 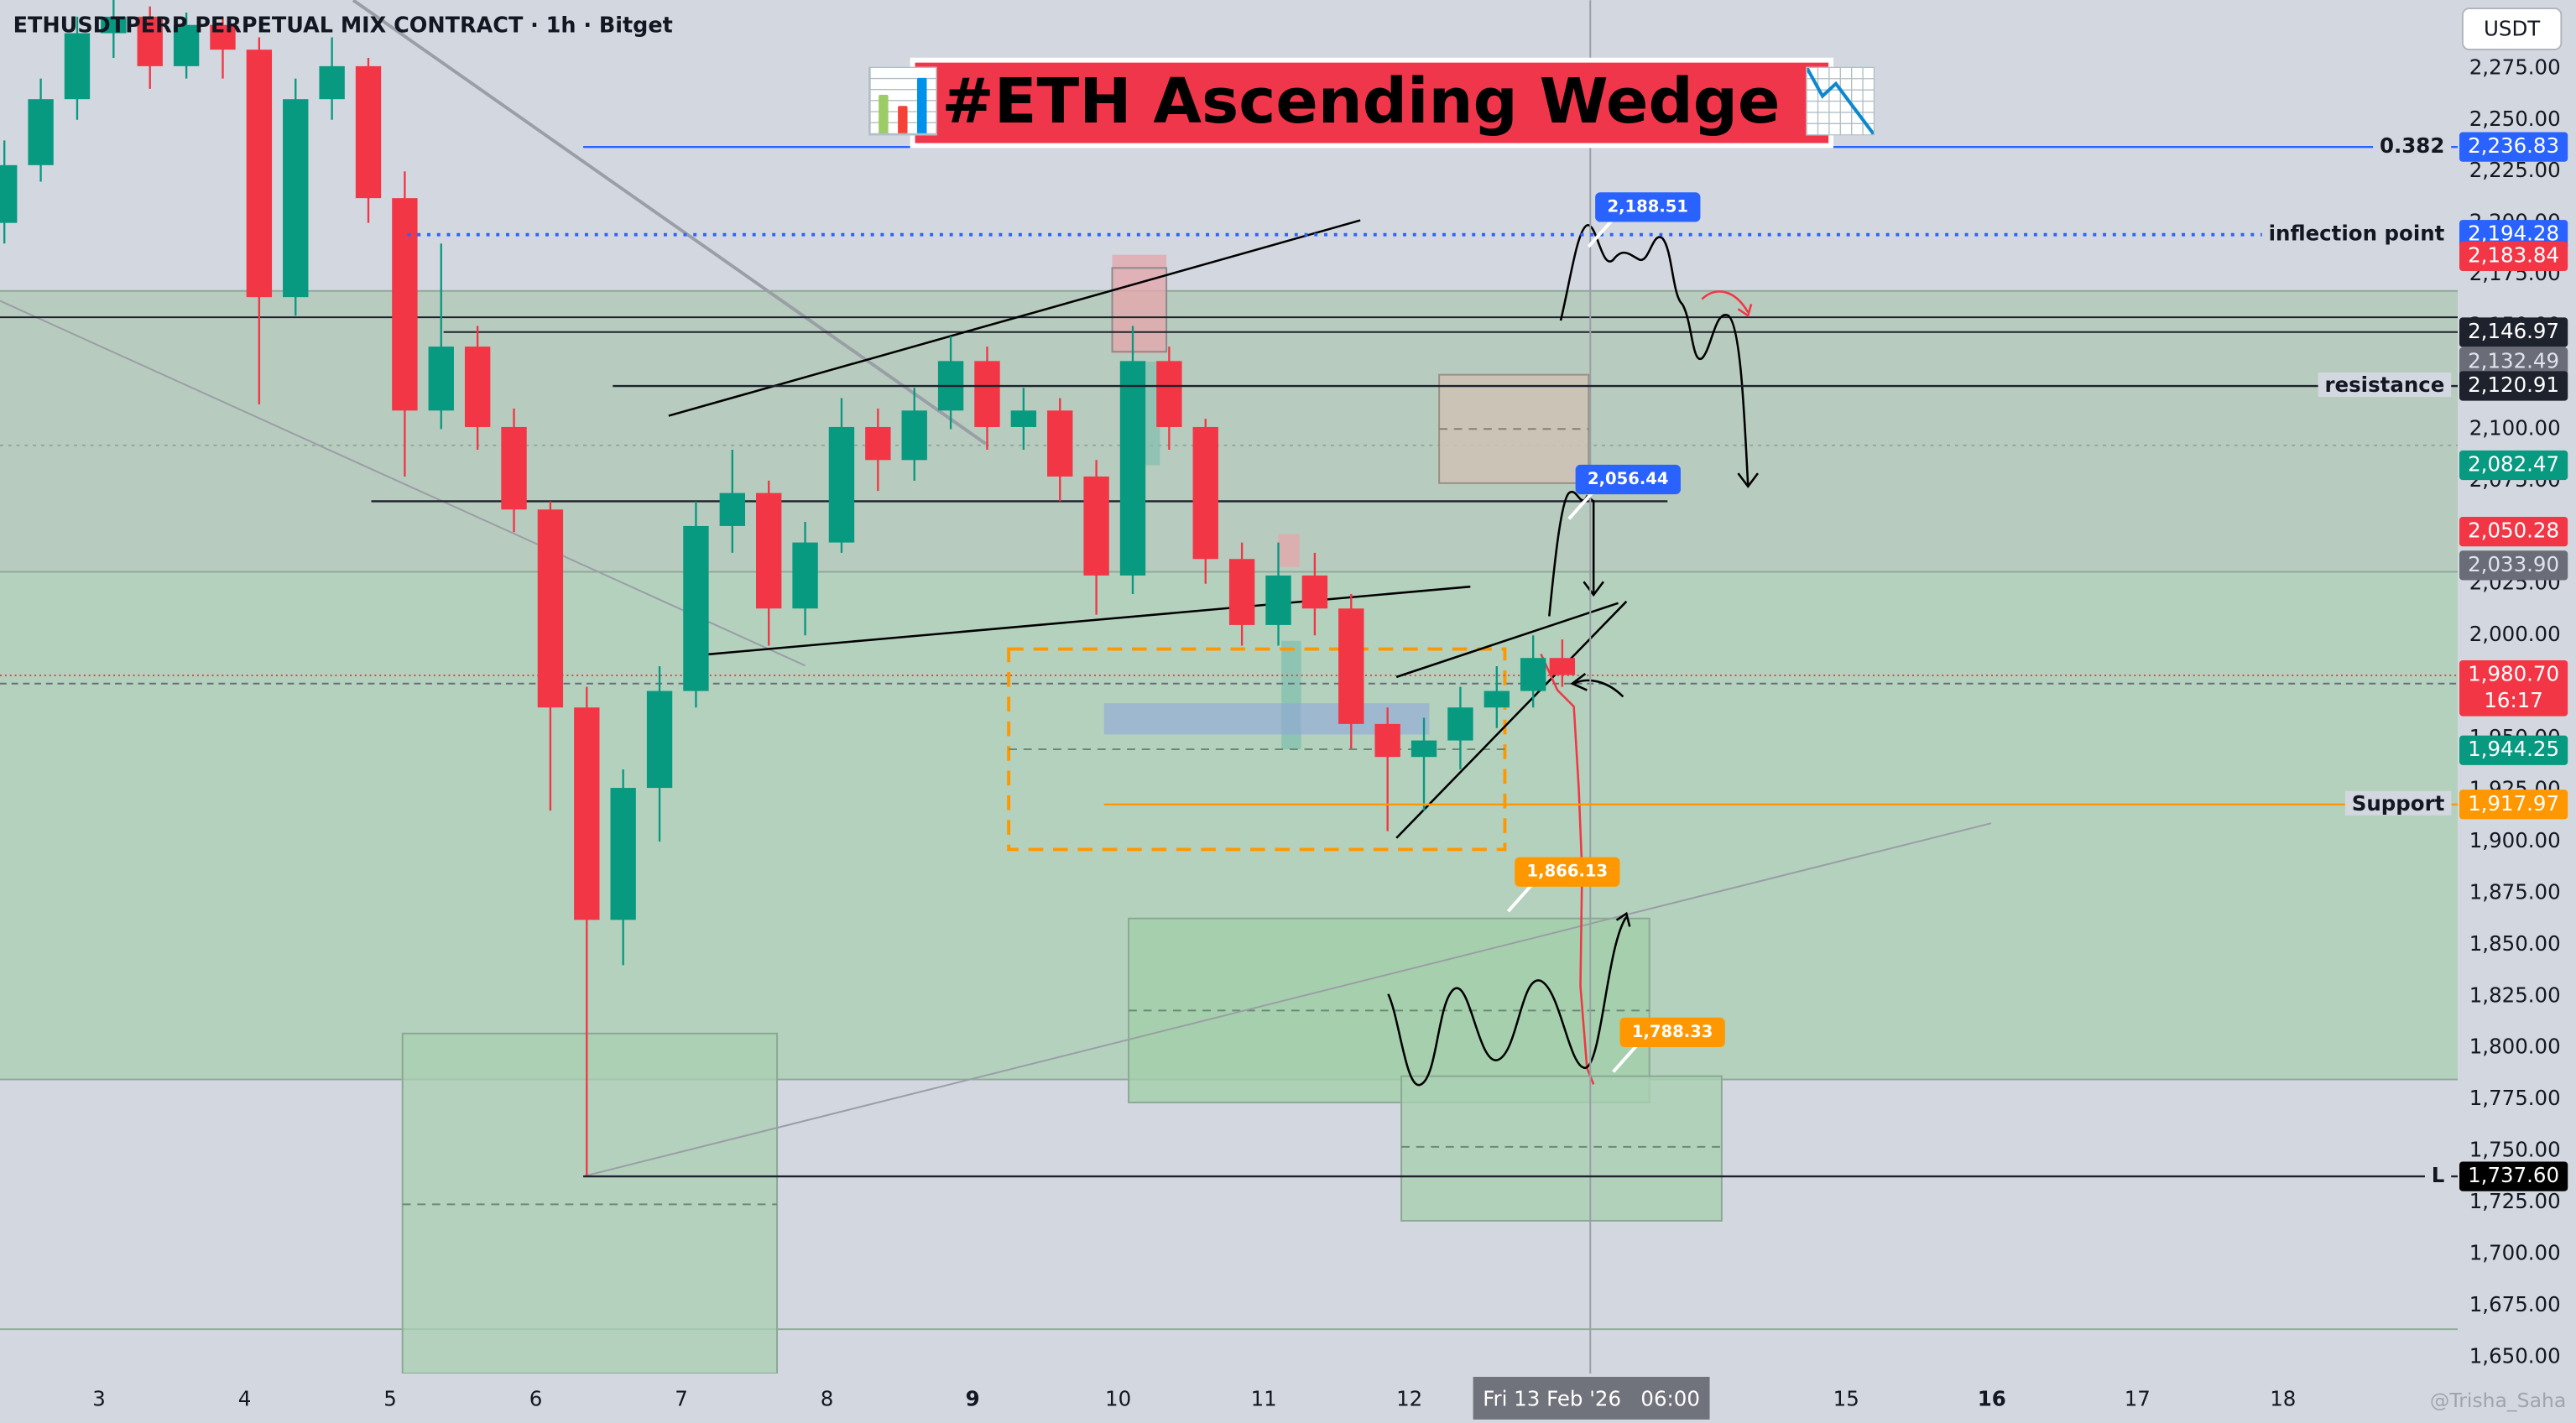 I want to click on x-tick-label: 12, so click(x=1409, y=1398).